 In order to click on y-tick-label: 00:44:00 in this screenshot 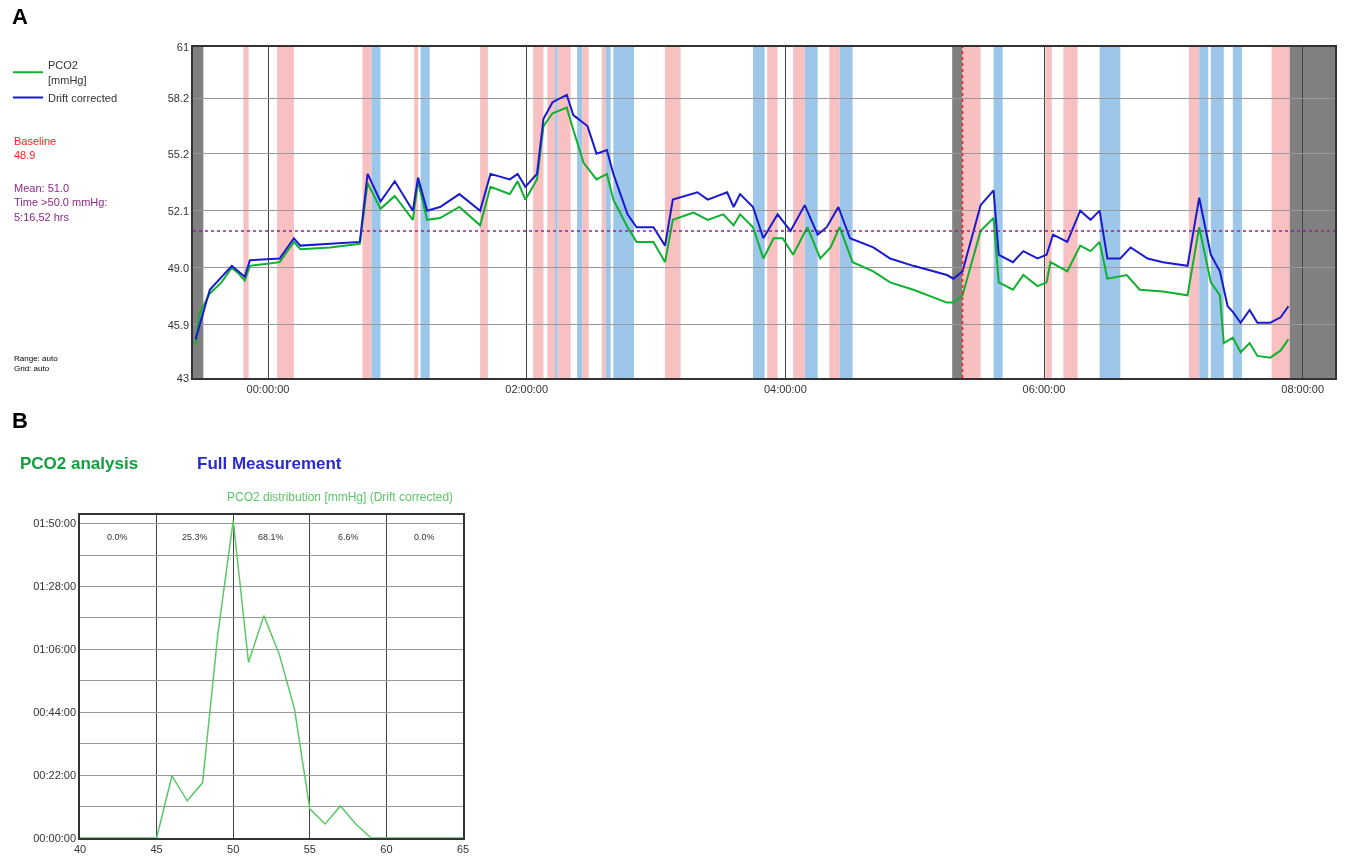, I will do `click(55, 712)`.